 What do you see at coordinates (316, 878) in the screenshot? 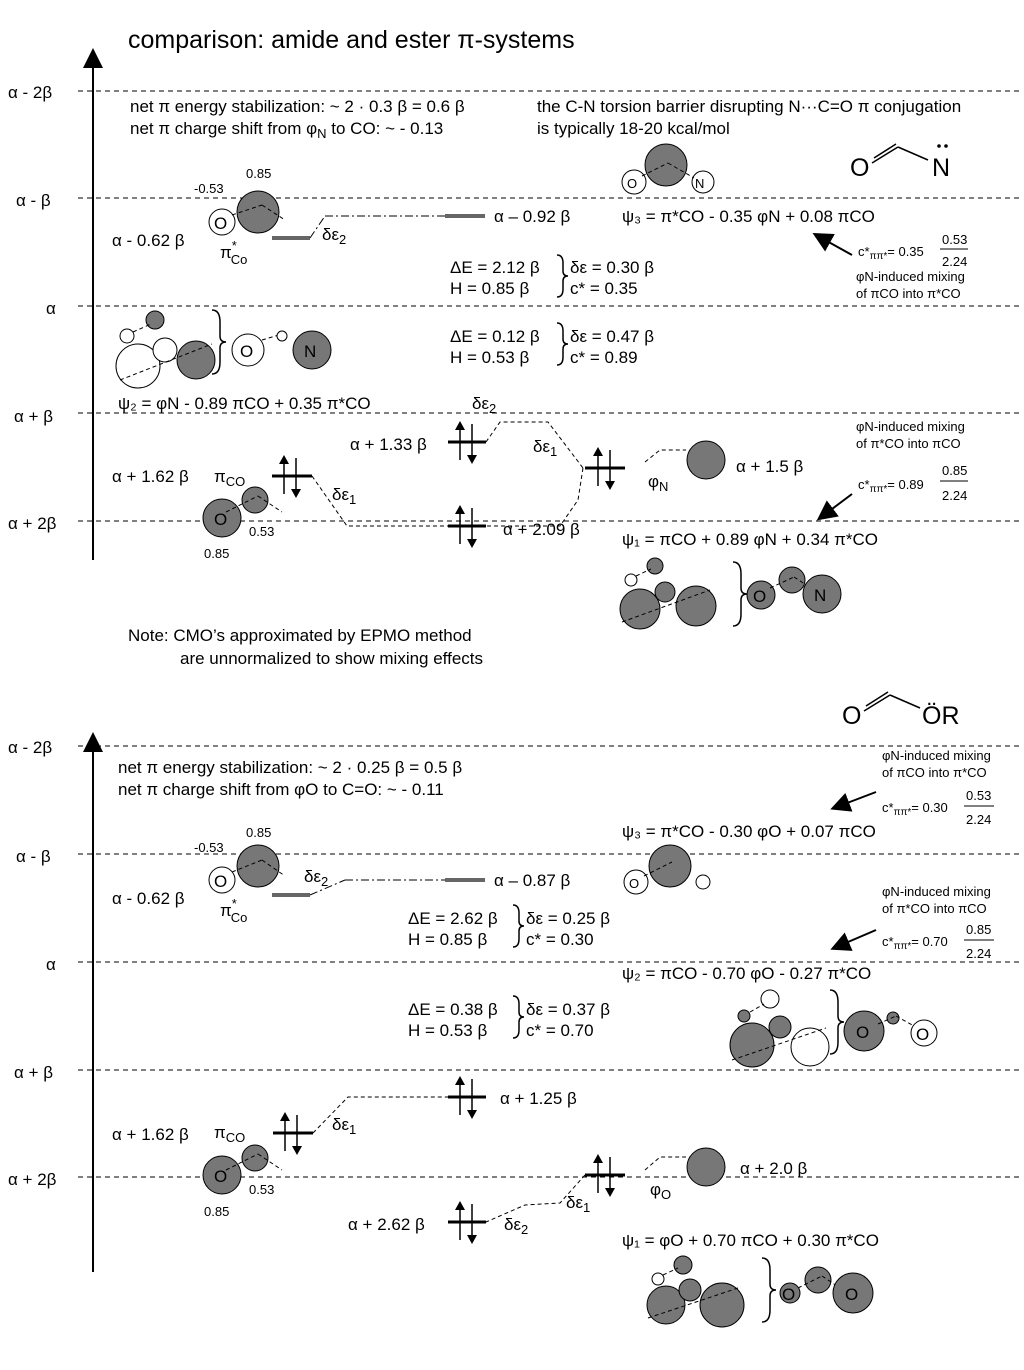
I see `ester-de2-top: δε2` at bounding box center [316, 878].